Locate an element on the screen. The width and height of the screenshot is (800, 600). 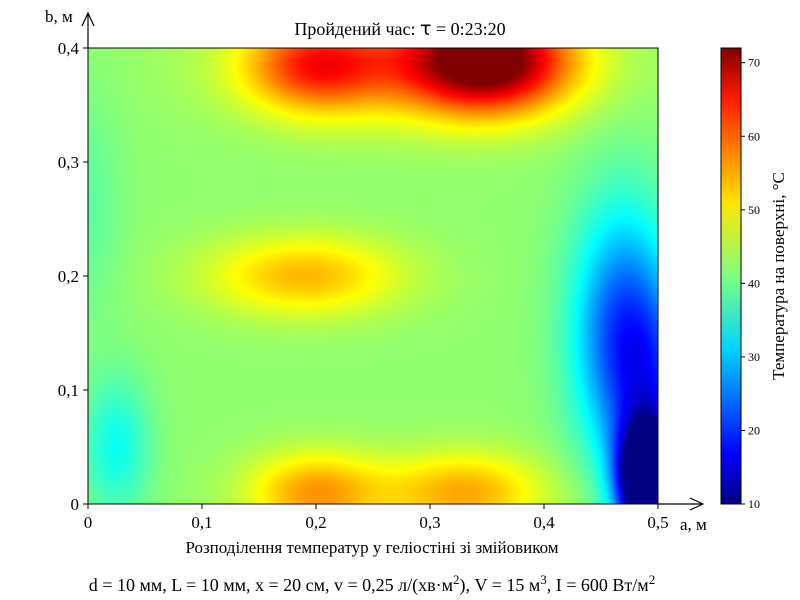
colorbar-tick-label: 30 is located at coordinates (754, 357).